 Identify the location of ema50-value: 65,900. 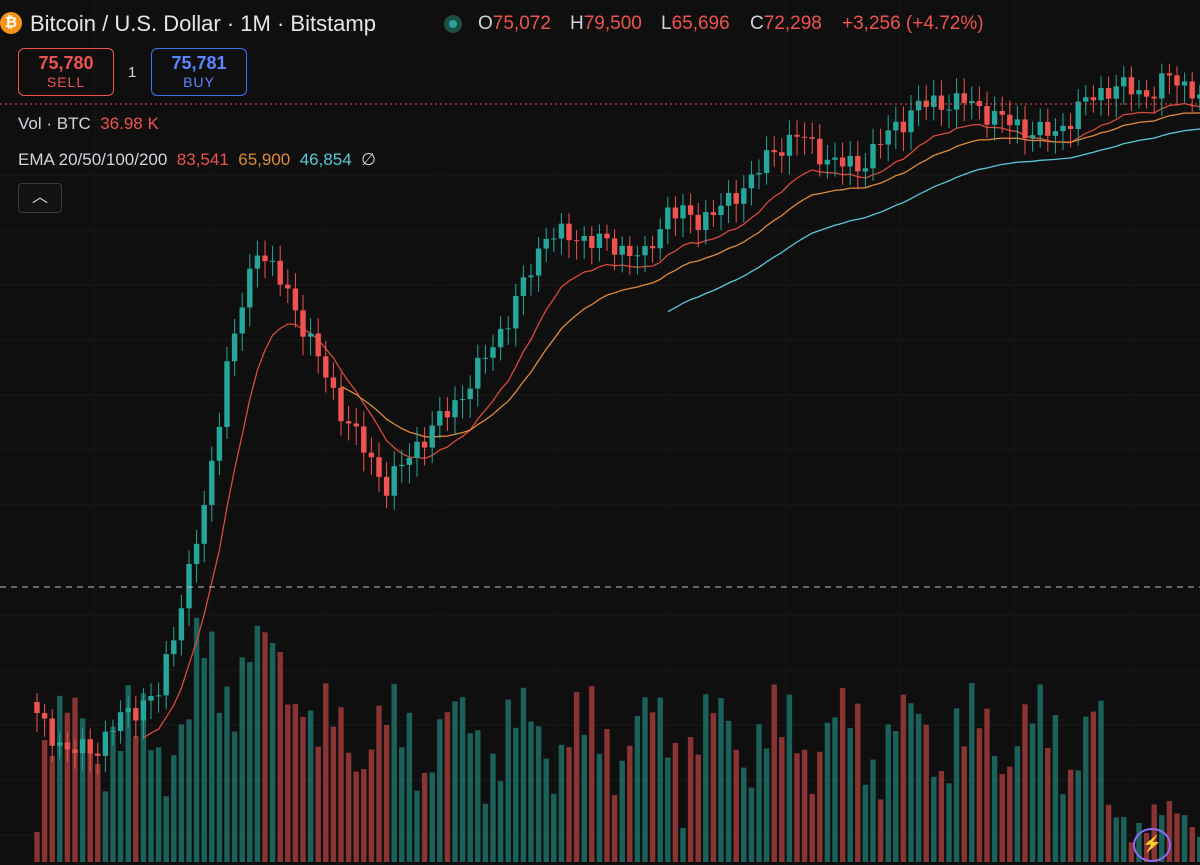
(264, 159).